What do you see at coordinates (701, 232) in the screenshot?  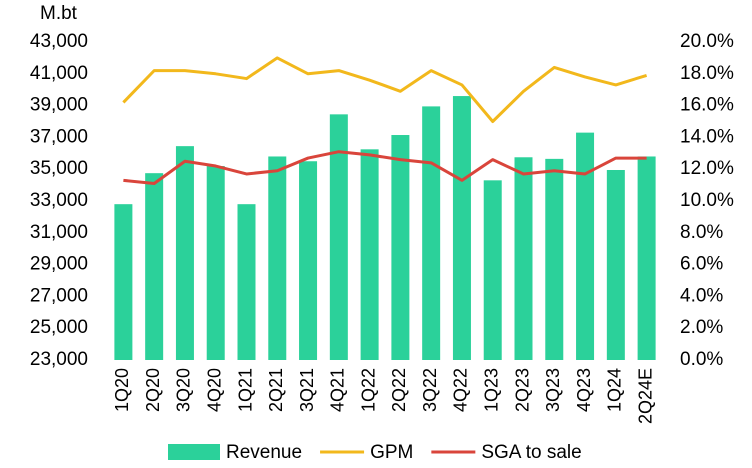 I see `y2-tick-label: 8.0%` at bounding box center [701, 232].